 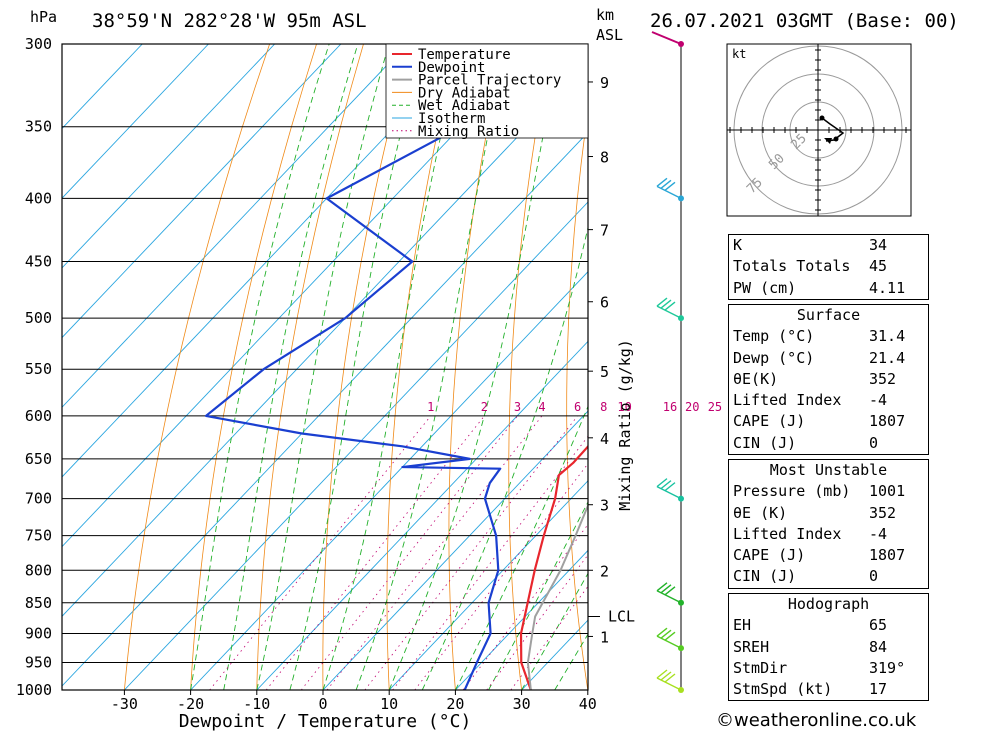 I want to click on km-tick-label: 8, so click(x=604, y=158).